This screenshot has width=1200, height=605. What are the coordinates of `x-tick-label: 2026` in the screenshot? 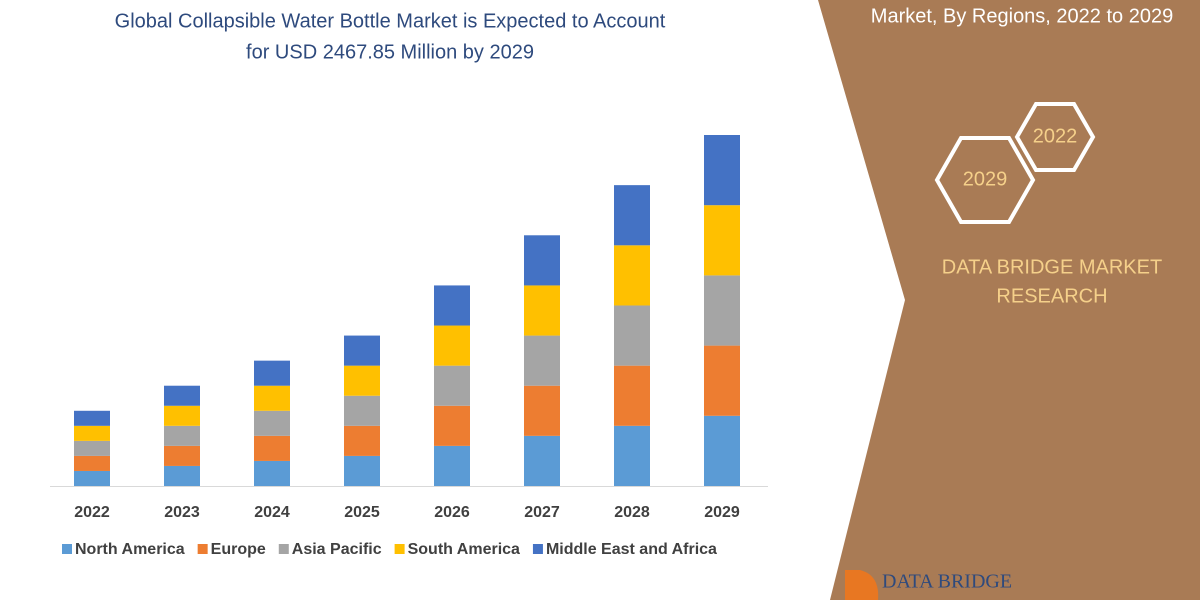 It's located at (452, 512).